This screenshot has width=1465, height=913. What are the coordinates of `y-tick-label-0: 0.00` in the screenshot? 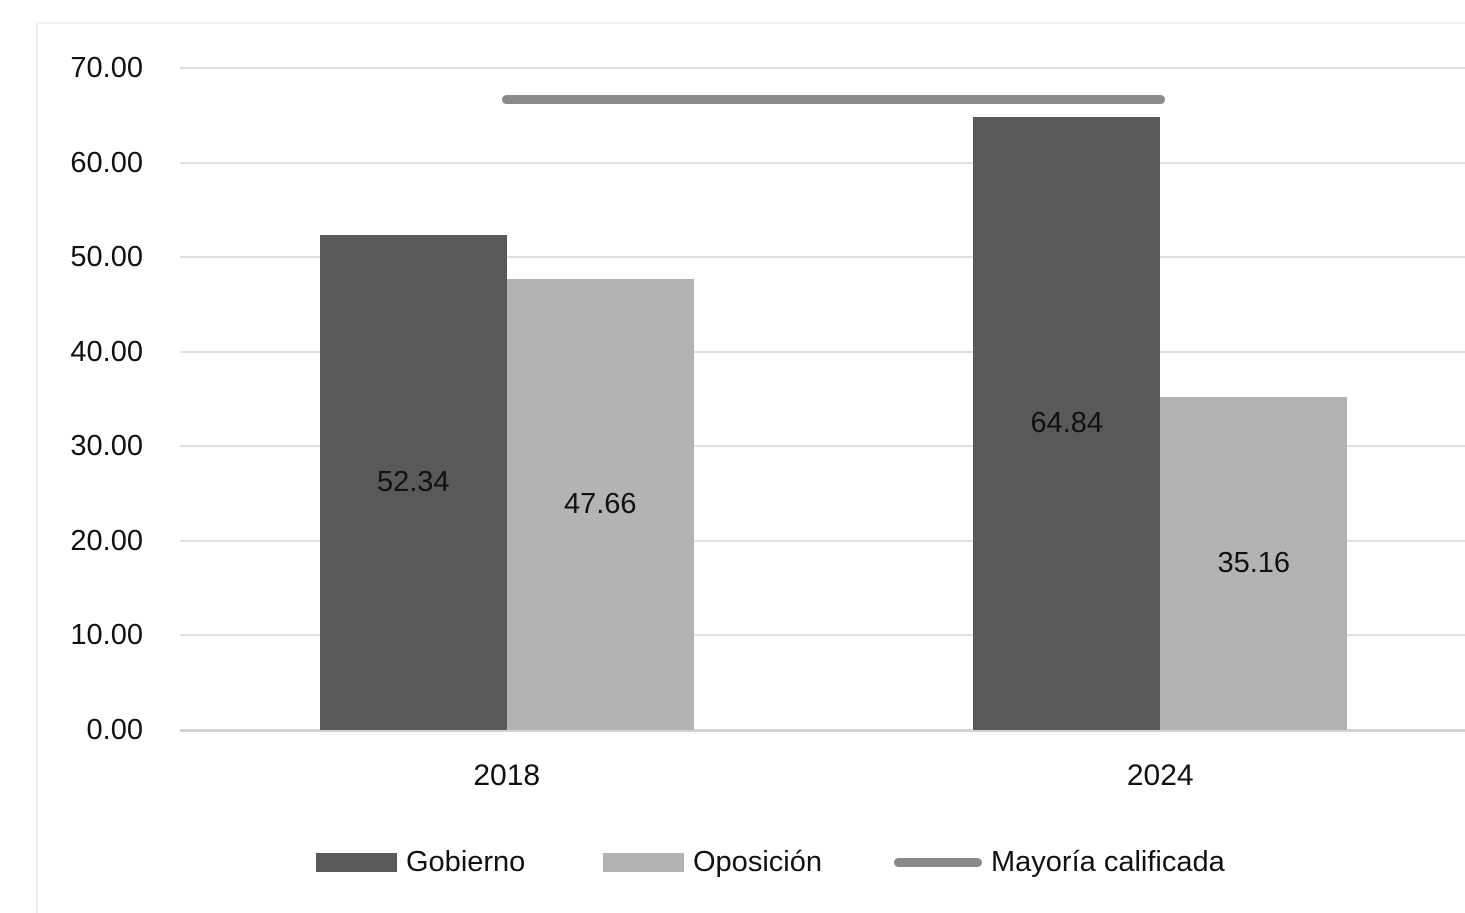 It's located at (114, 730).